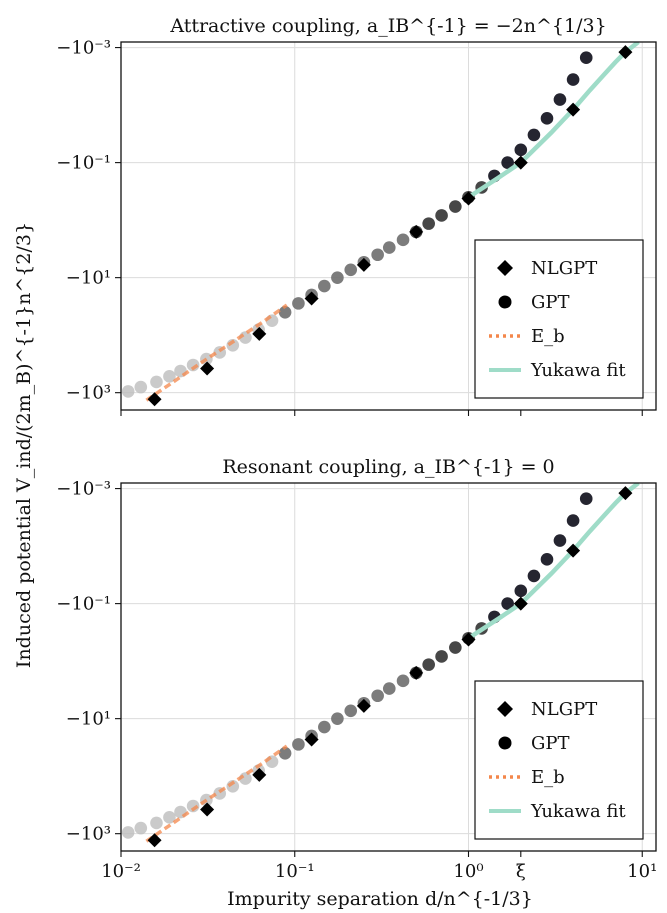 The image size is (667, 913). I want to click on panel-title: Resonant coupling, a_IB^{-1} = 0, so click(388, 467).